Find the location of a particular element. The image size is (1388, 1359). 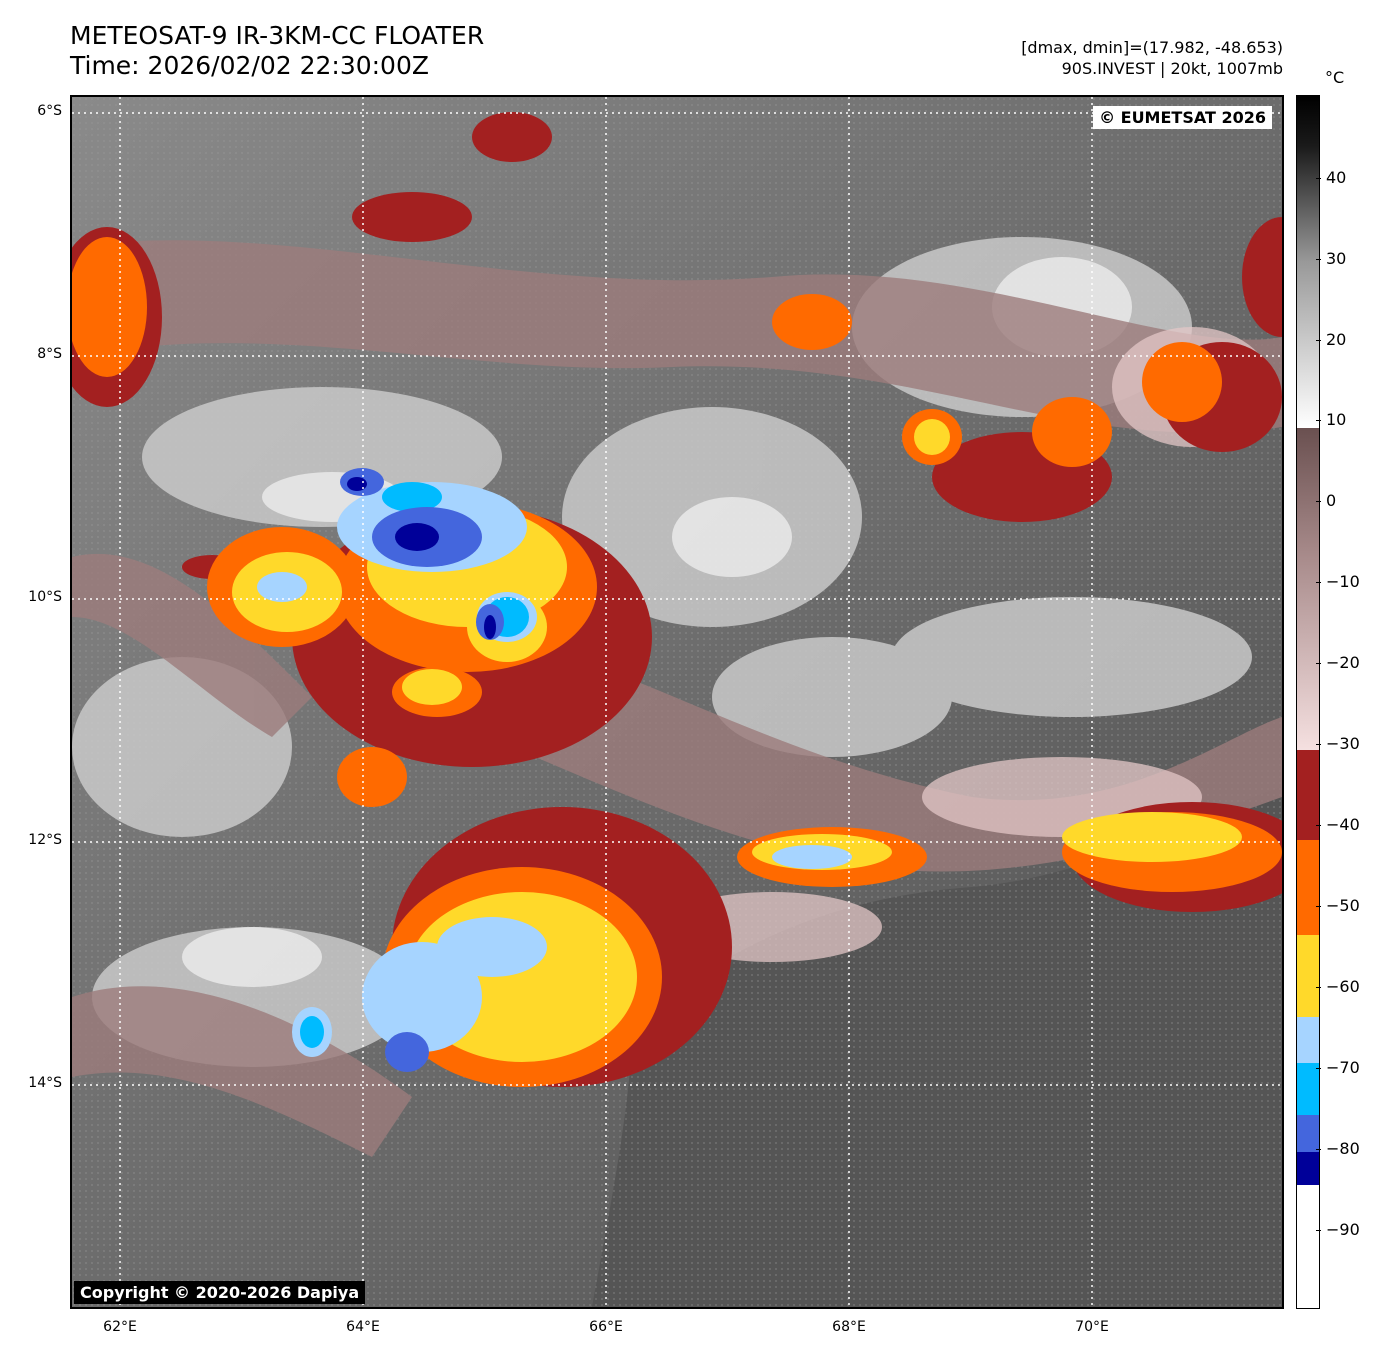

colorbar-label-minus20: −20 is located at coordinates (1343, 662).